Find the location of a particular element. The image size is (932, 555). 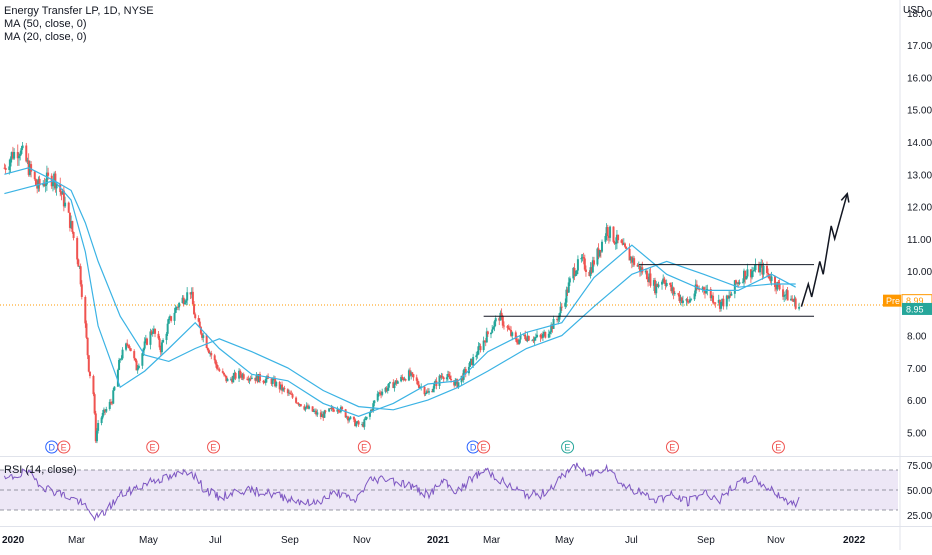

event-marker-label: E is located at coordinates (483, 448).